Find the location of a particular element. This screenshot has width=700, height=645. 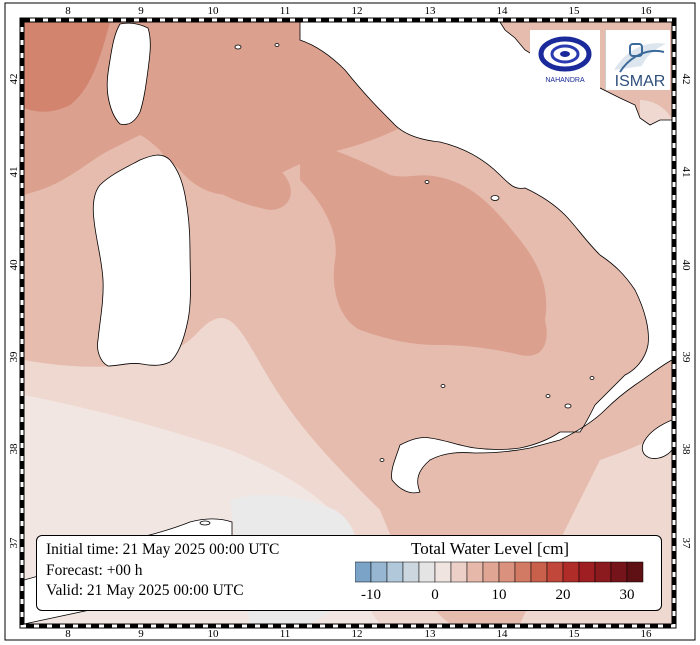

colorbar-labels: -10 0 10 20 30 is located at coordinates (498, 595).